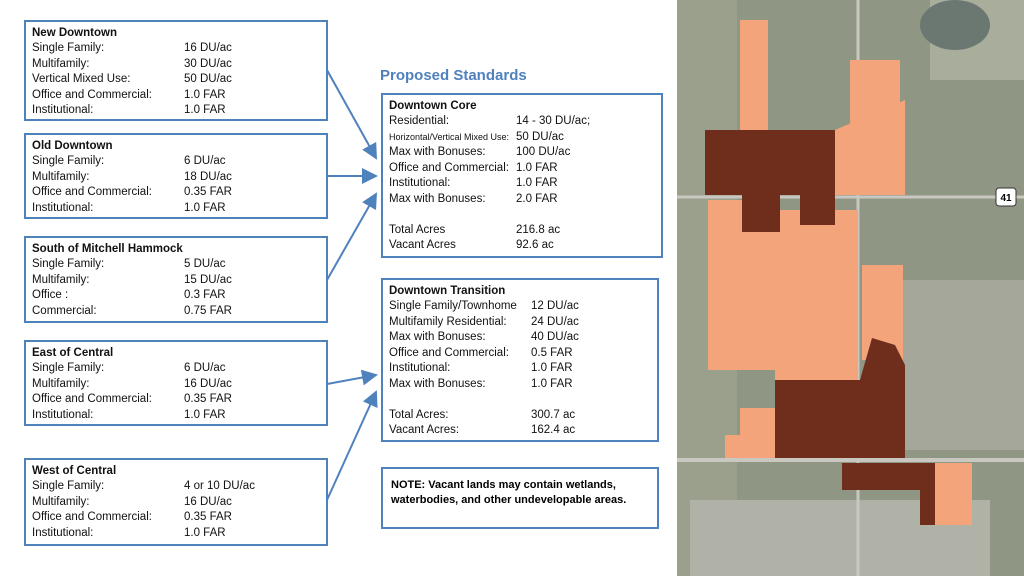 The height and width of the screenshot is (576, 1024). What do you see at coordinates (72, 146) in the screenshot?
I see `box-title: Old Downtown` at bounding box center [72, 146].